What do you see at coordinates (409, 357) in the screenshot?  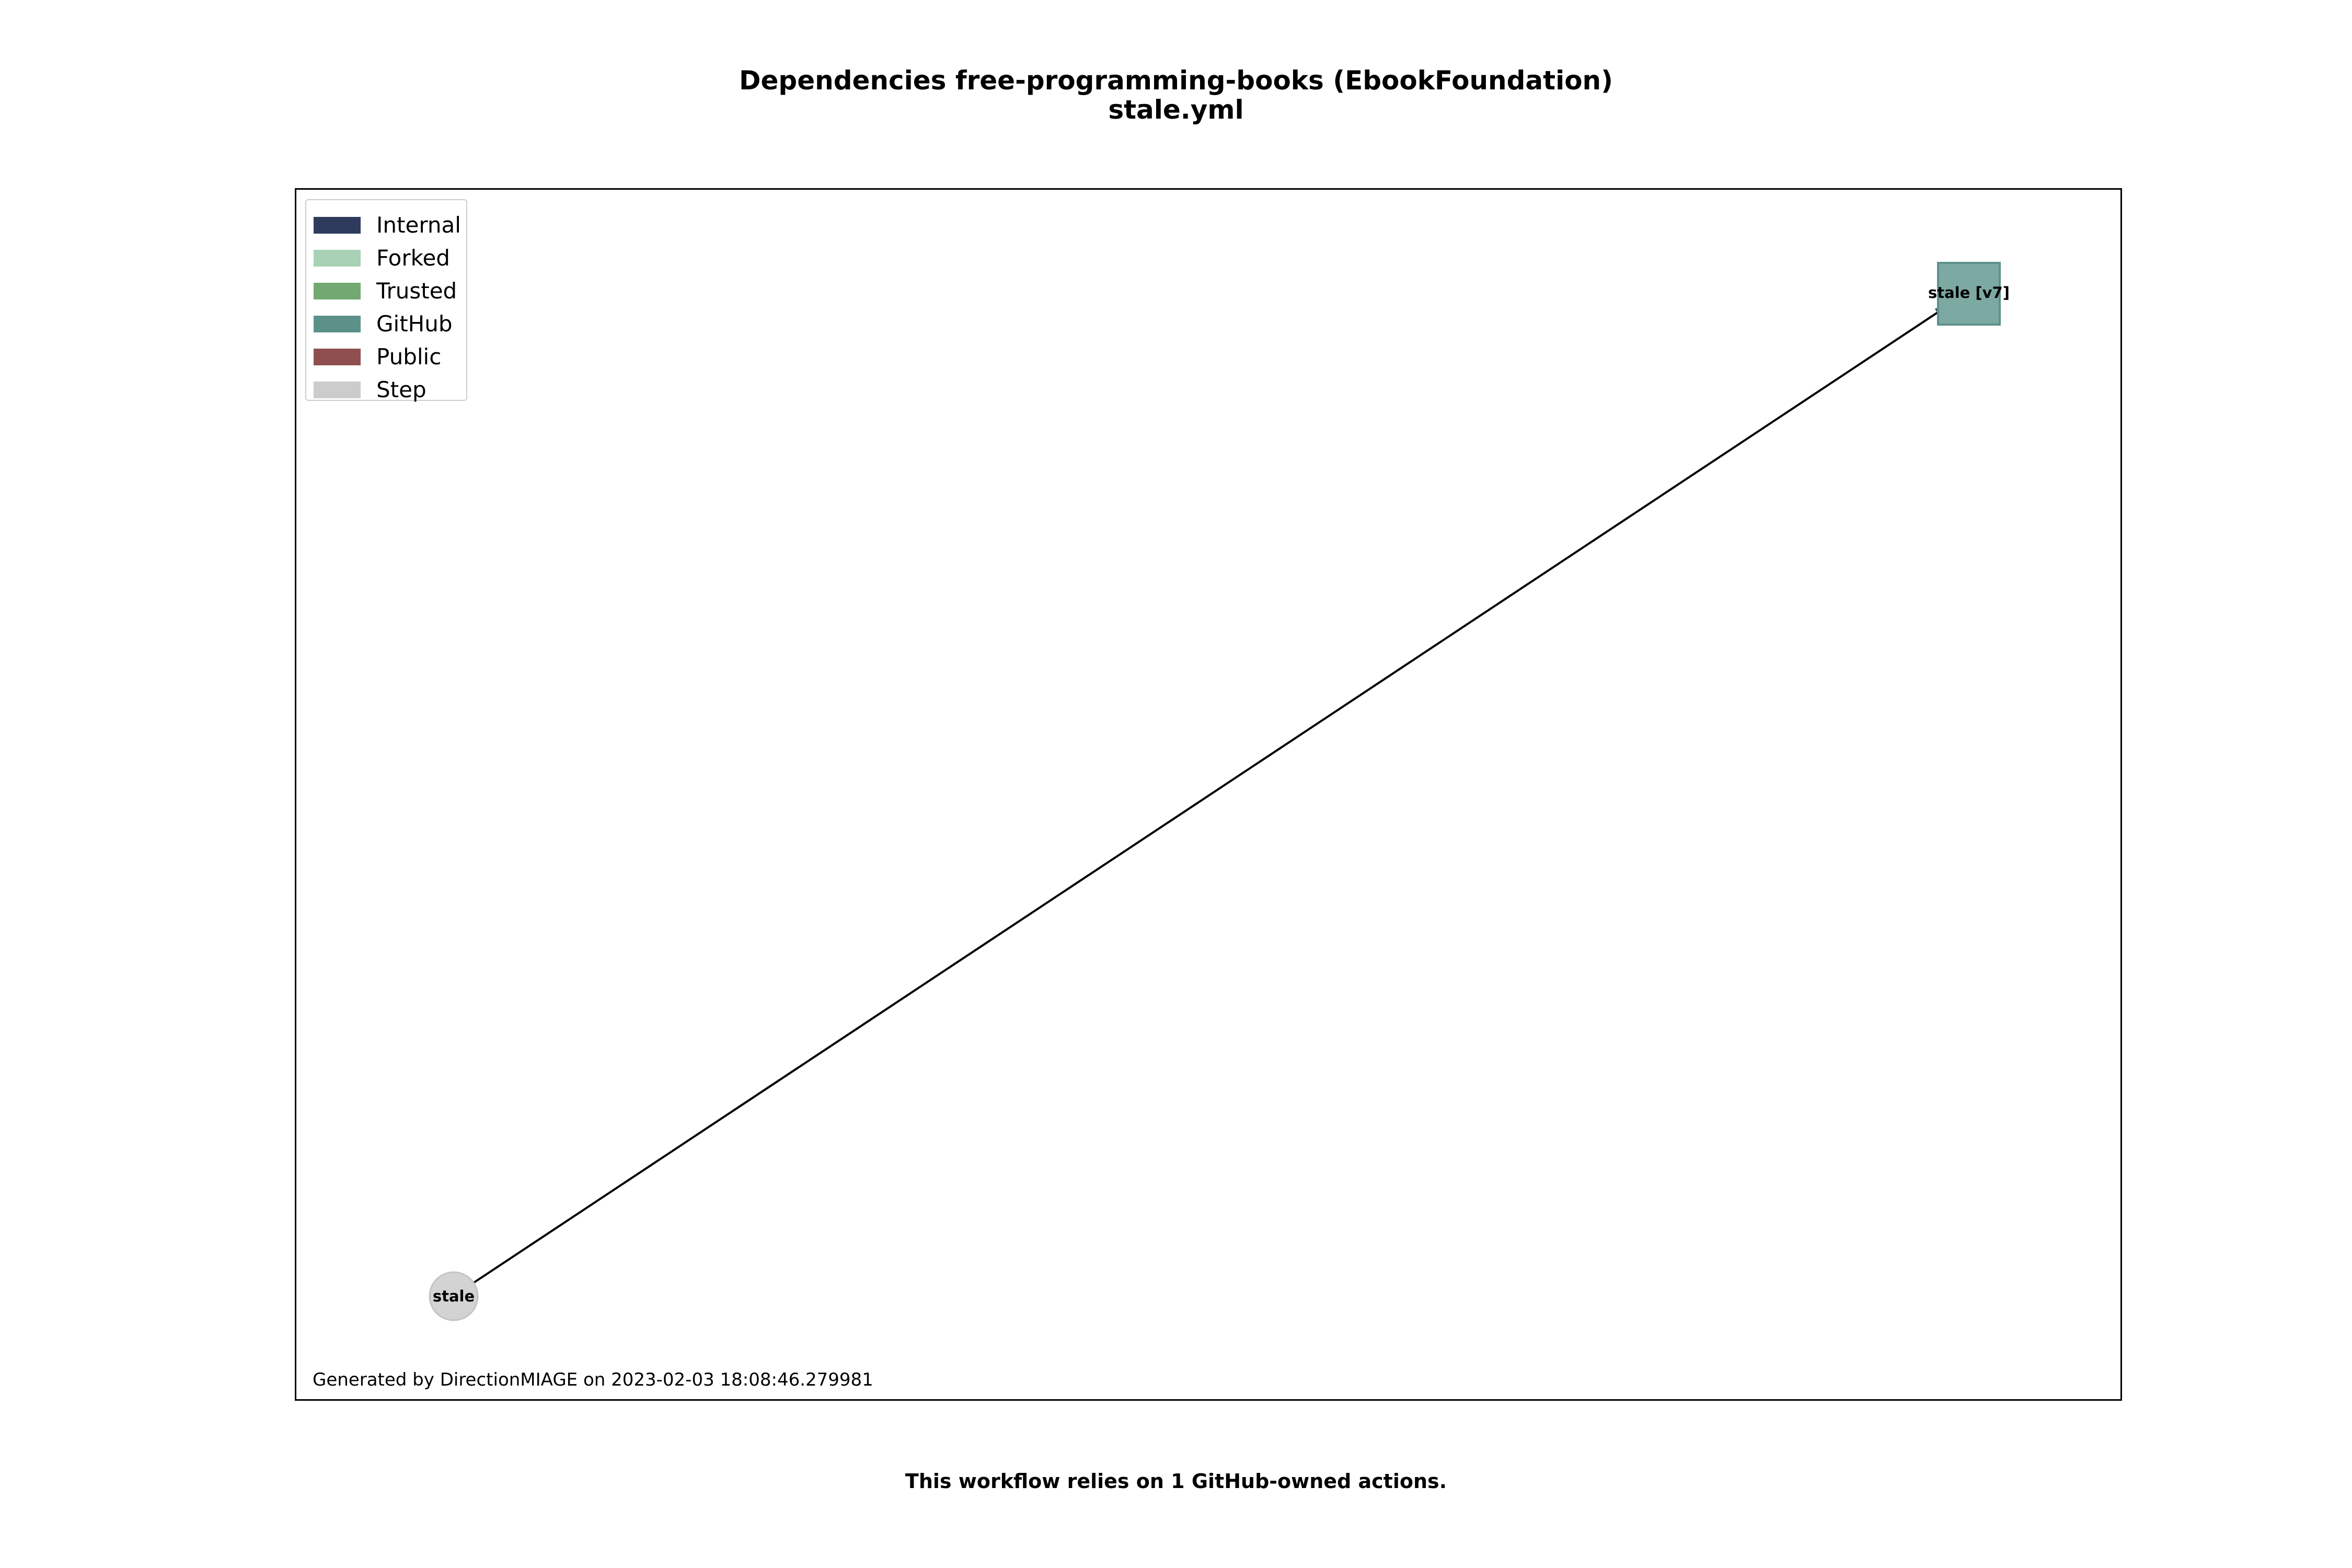 I see `legend-label-public: Public` at bounding box center [409, 357].